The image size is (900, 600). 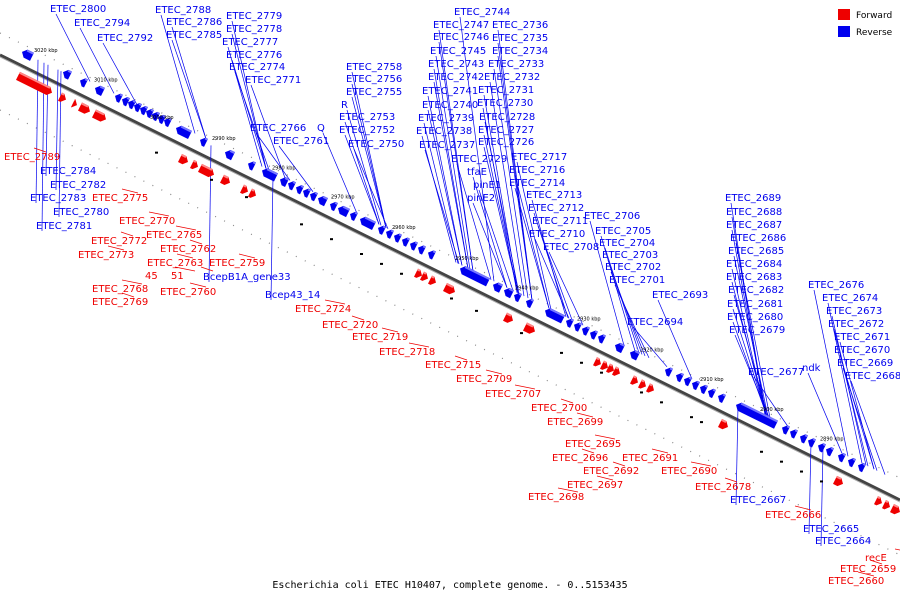 I want to click on reverse-gene-label: ETEC_2731, so click(x=506, y=90).